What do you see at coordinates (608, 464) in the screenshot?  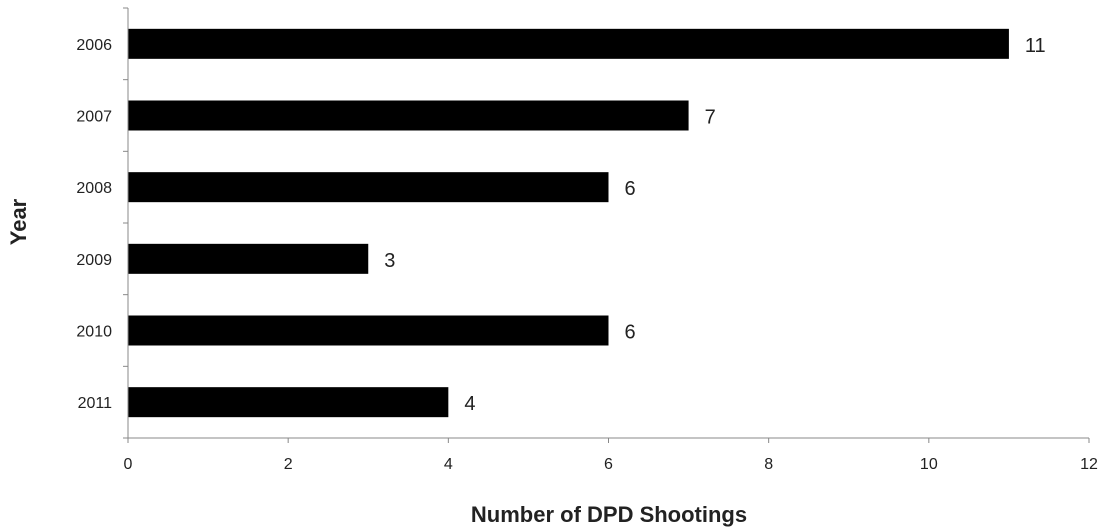 I see `x-tick-label-6: 6` at bounding box center [608, 464].